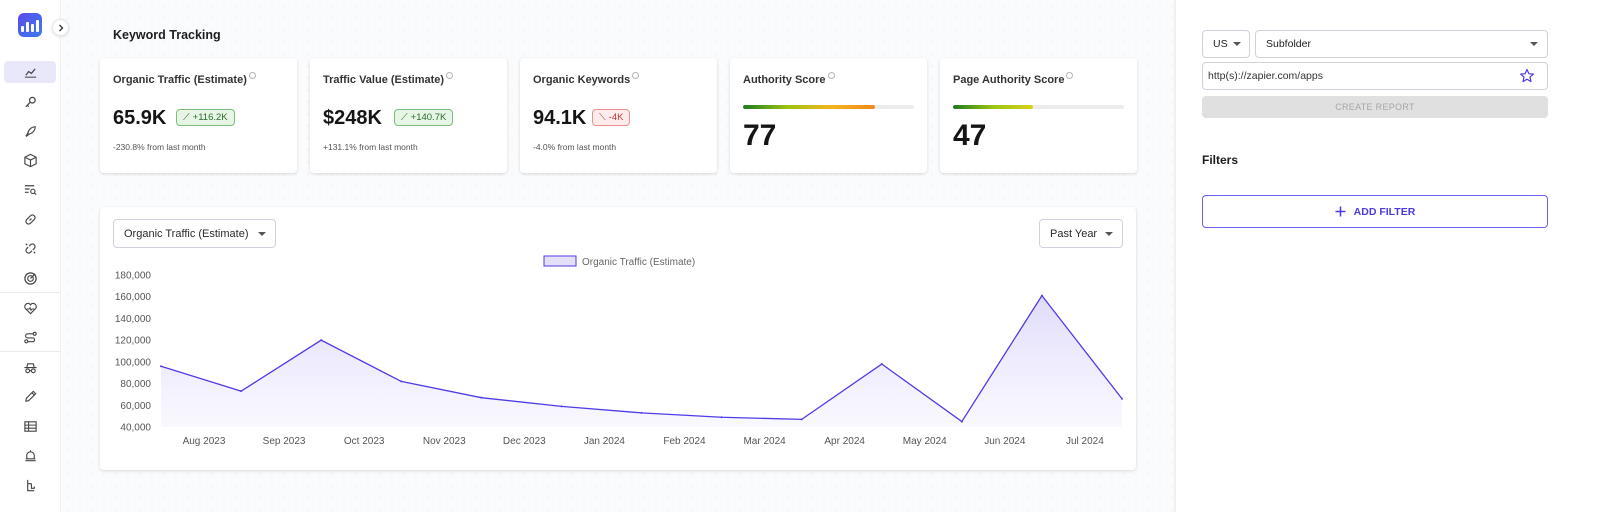  Describe the element at coordinates (370, 147) in the screenshot. I see `card-subtext: +131.1% from last month` at that location.